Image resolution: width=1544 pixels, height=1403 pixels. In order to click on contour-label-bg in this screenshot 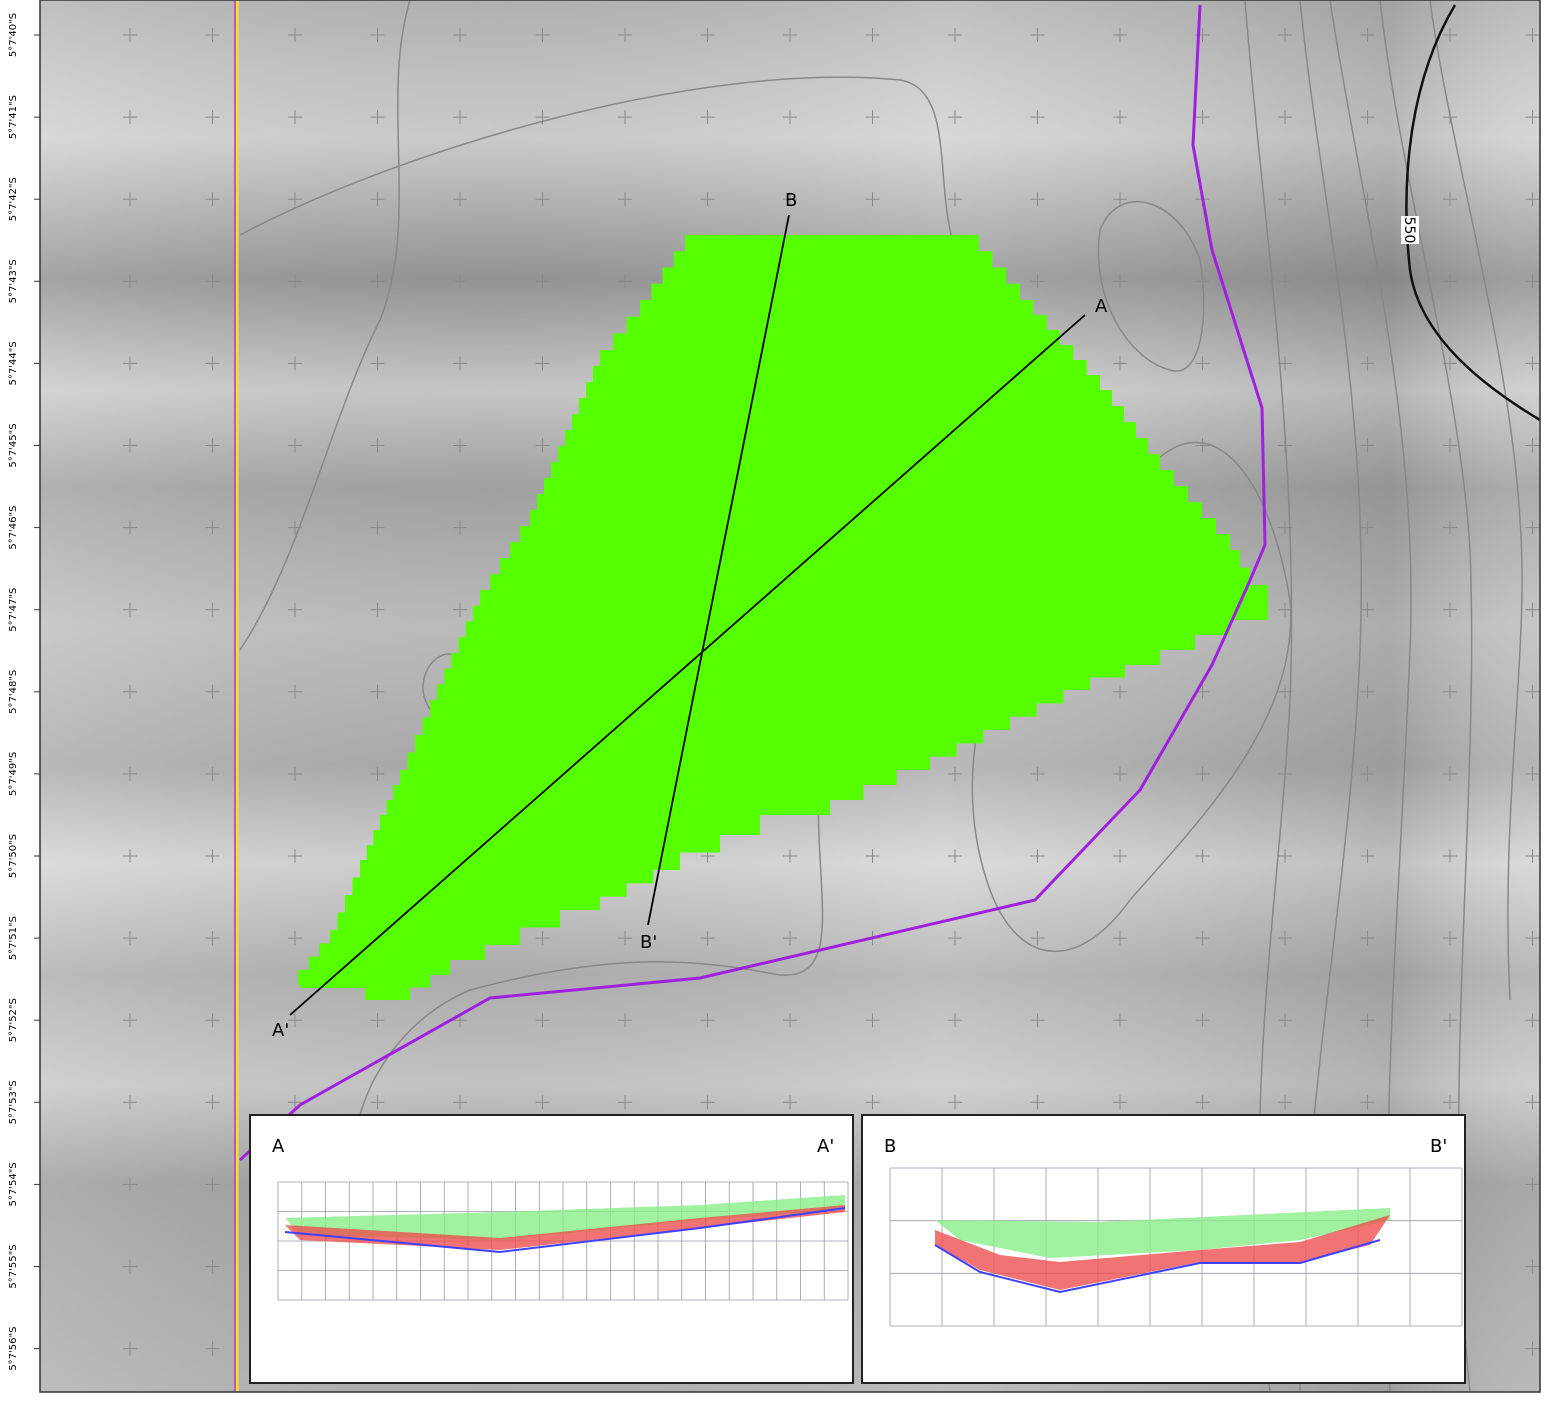, I will do `click(1410, 230)`.